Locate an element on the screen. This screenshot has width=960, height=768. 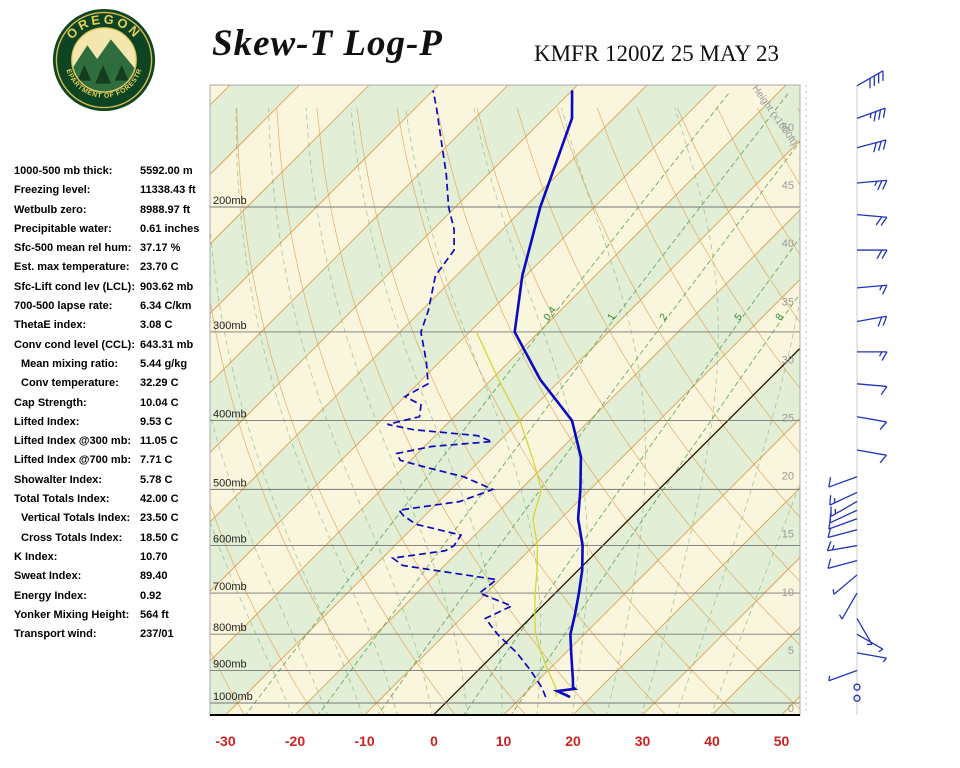
index-row: 1000-500 mb thick: 5592.00 m is located at coordinates (115, 172).